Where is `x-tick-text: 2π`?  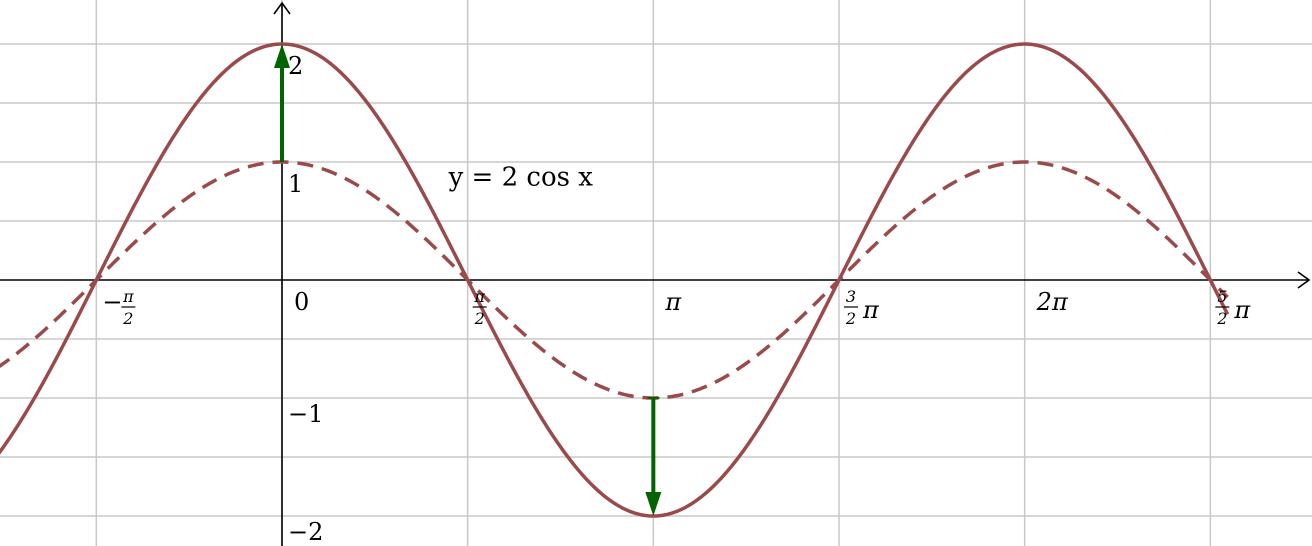
x-tick-text: 2π is located at coordinates (1052, 302).